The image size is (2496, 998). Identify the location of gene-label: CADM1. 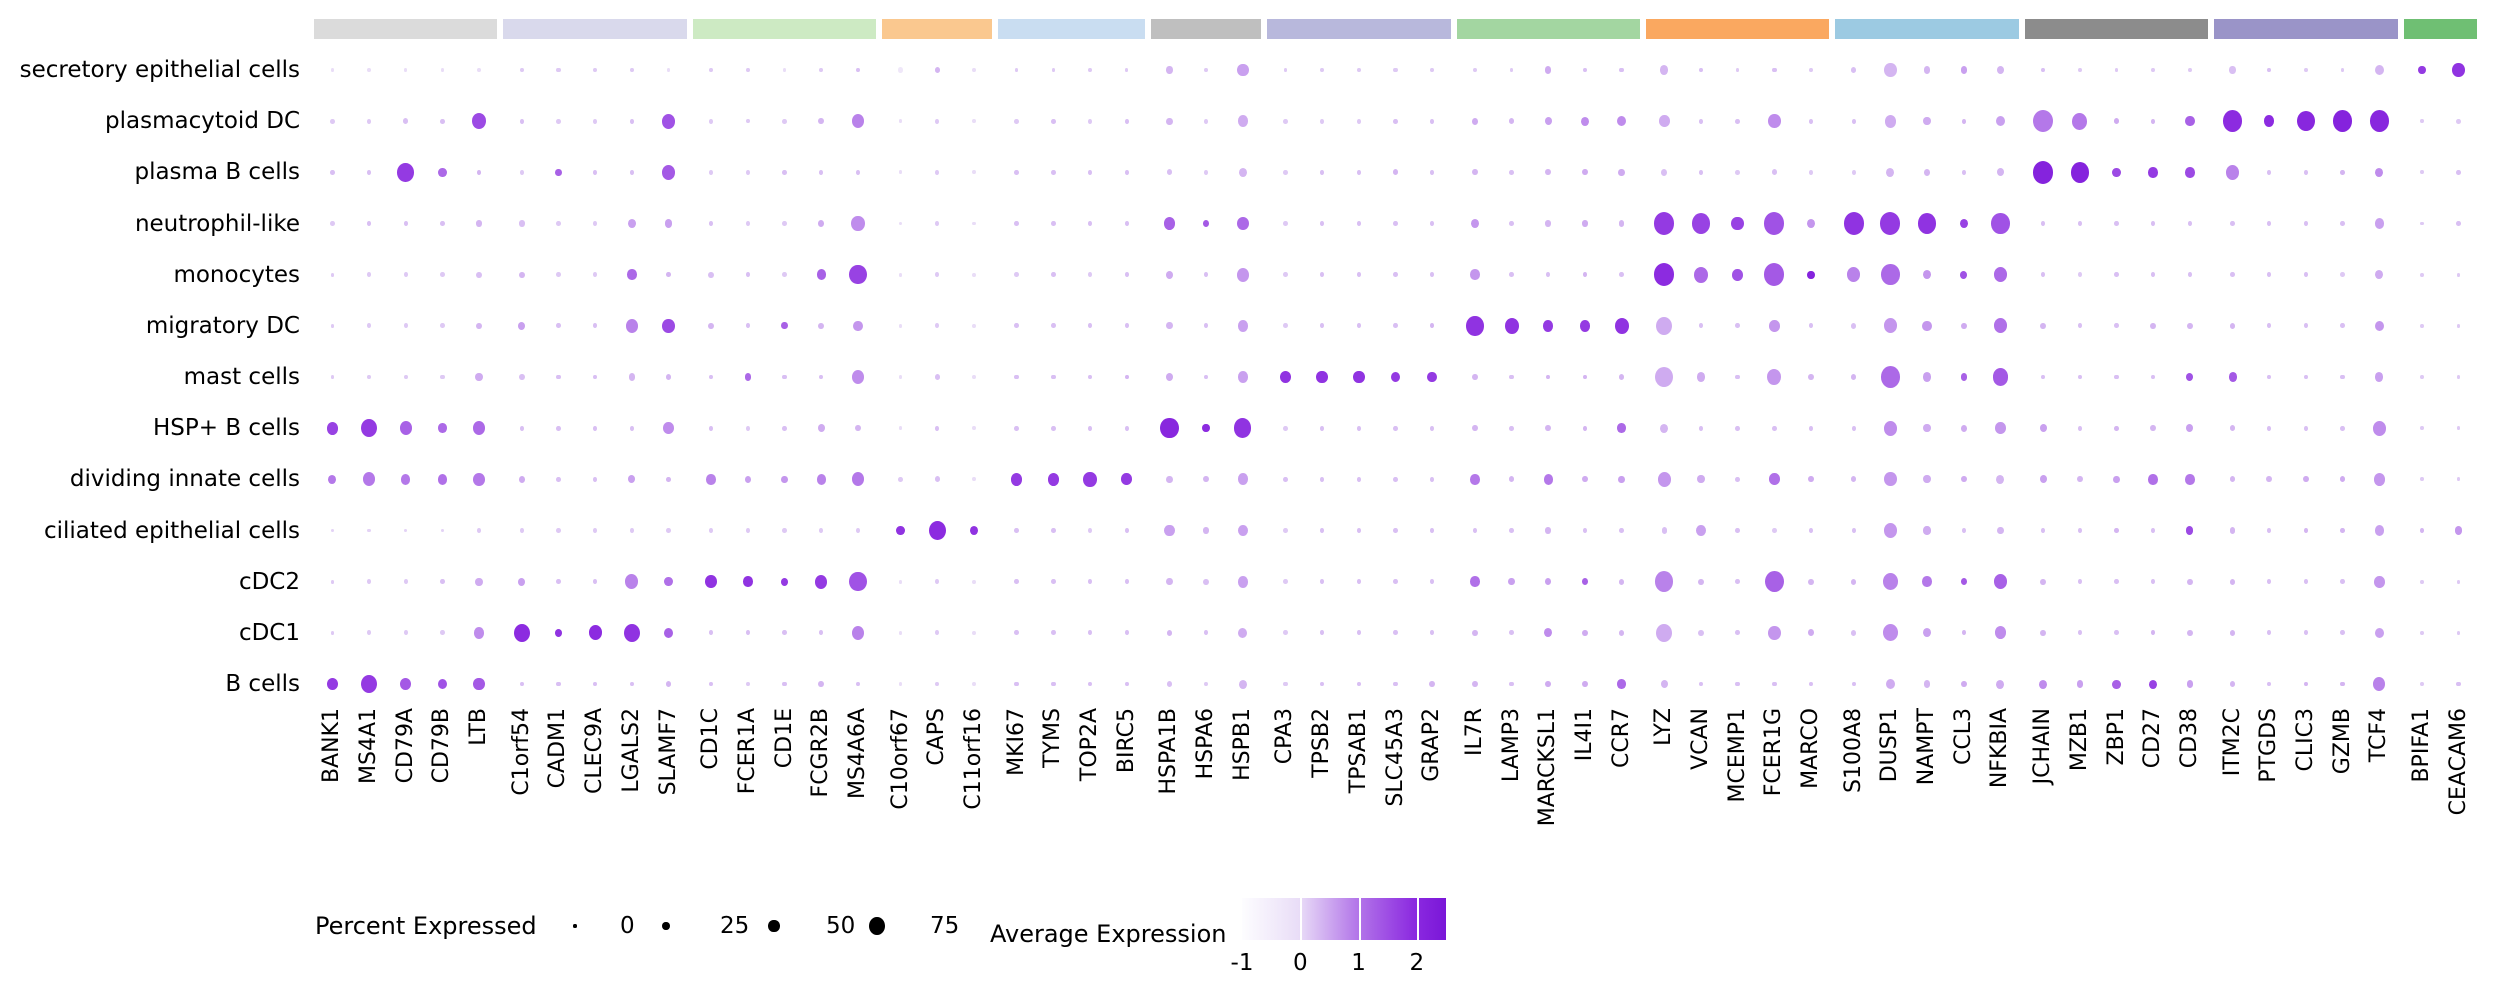
(558, 748).